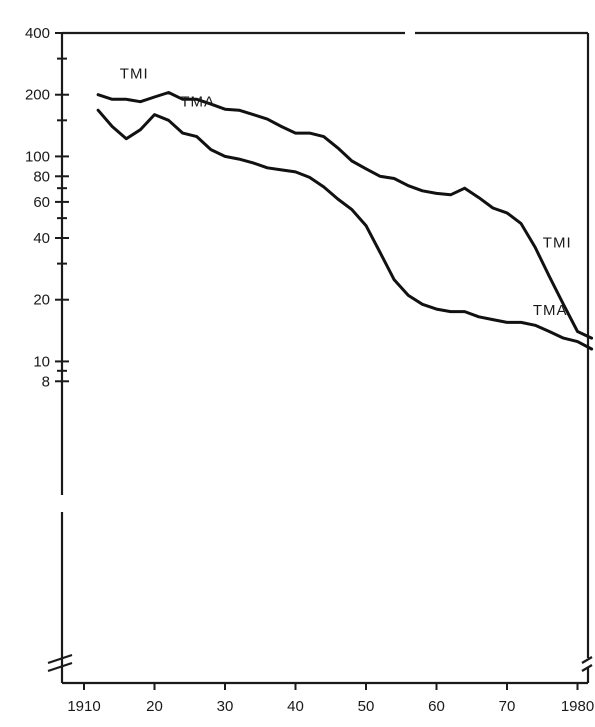  I want to click on y-tick-label: 60, so click(41, 202).